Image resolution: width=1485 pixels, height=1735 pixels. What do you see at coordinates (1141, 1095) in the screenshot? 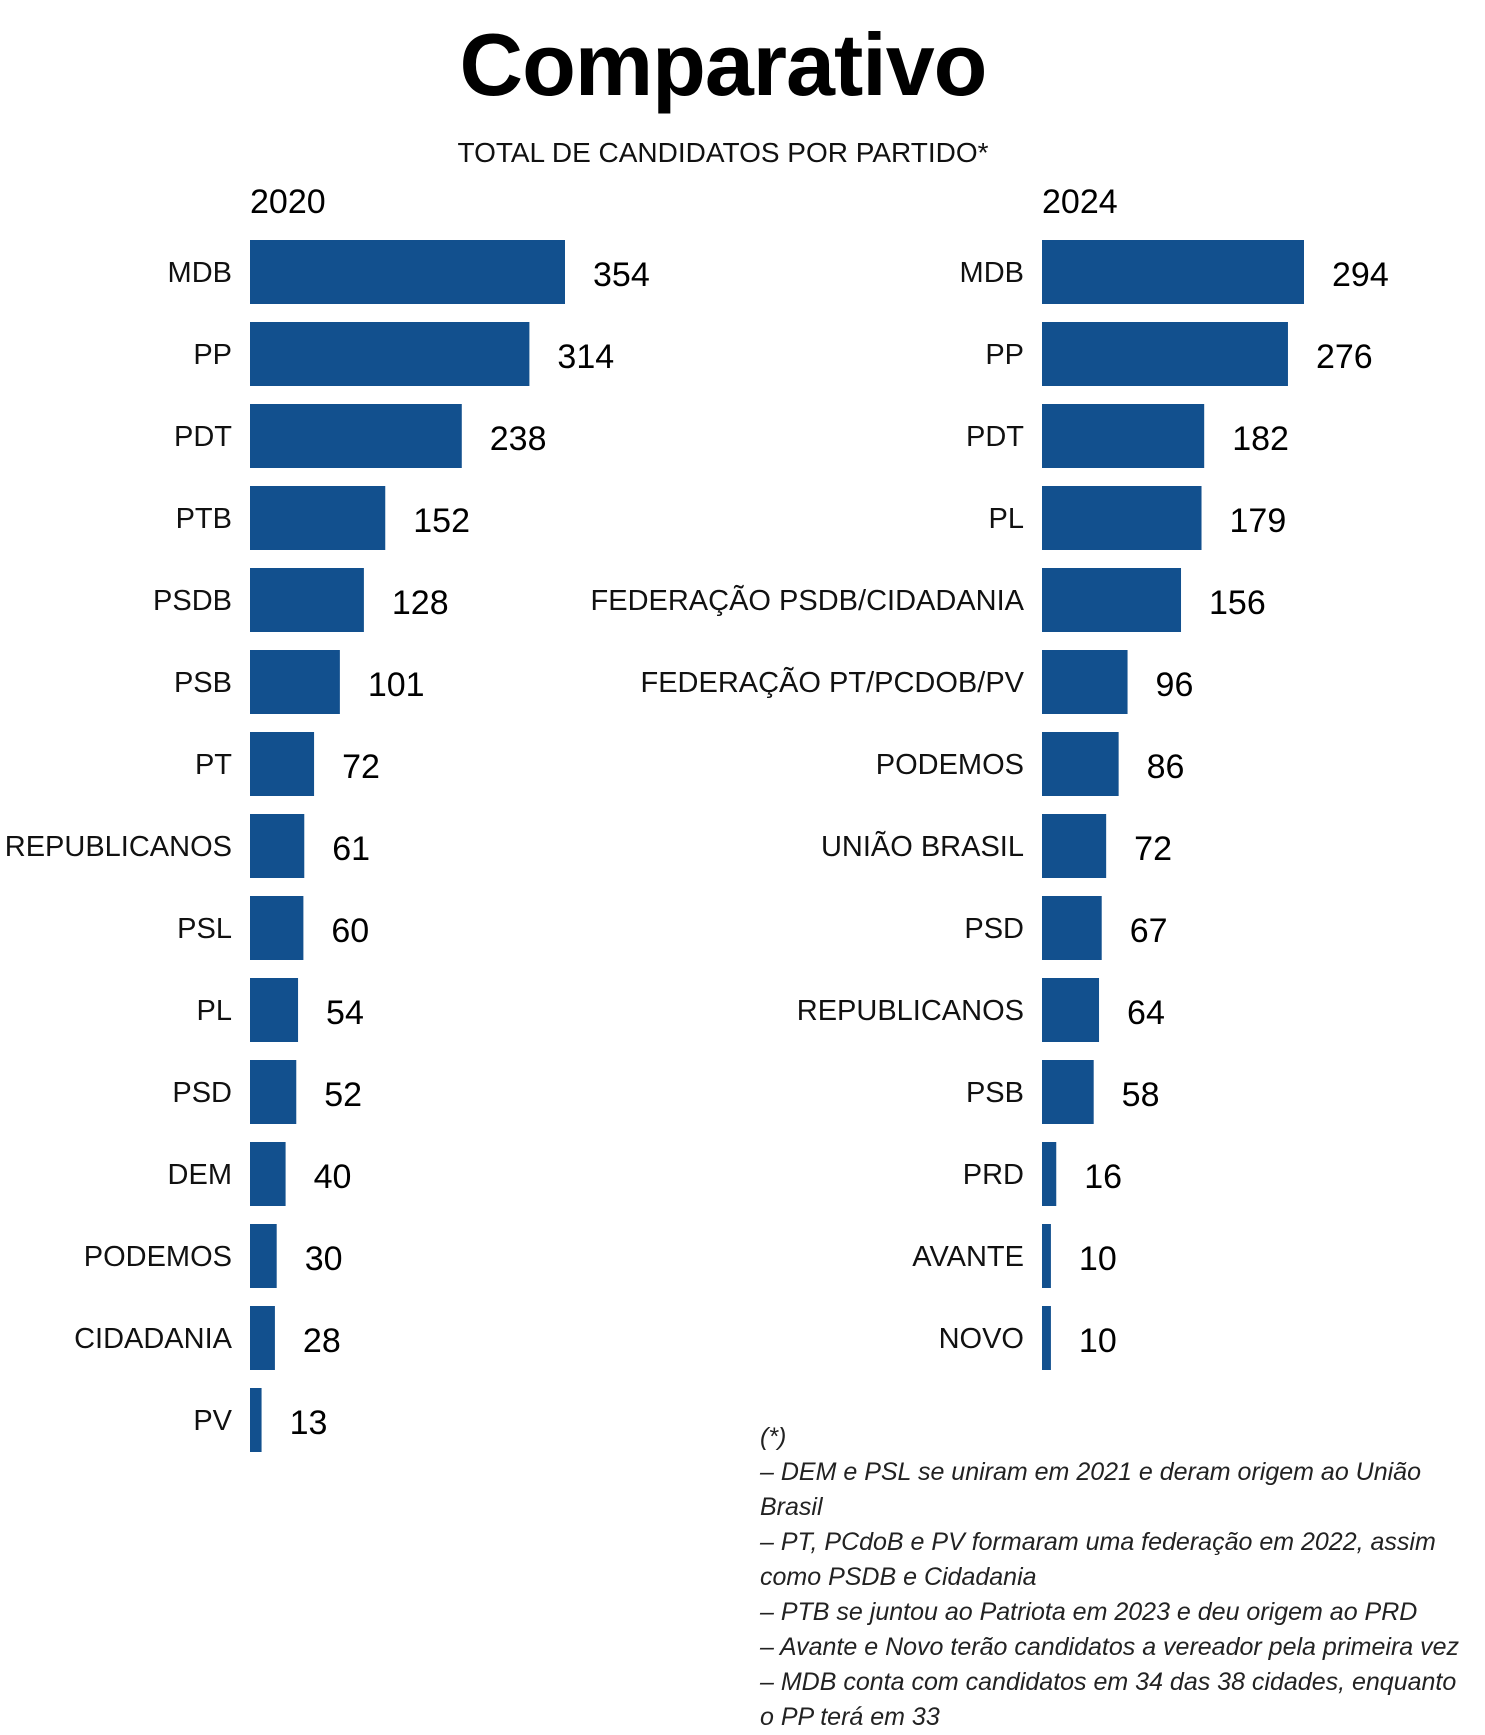
I see `value-label: 58` at bounding box center [1141, 1095].